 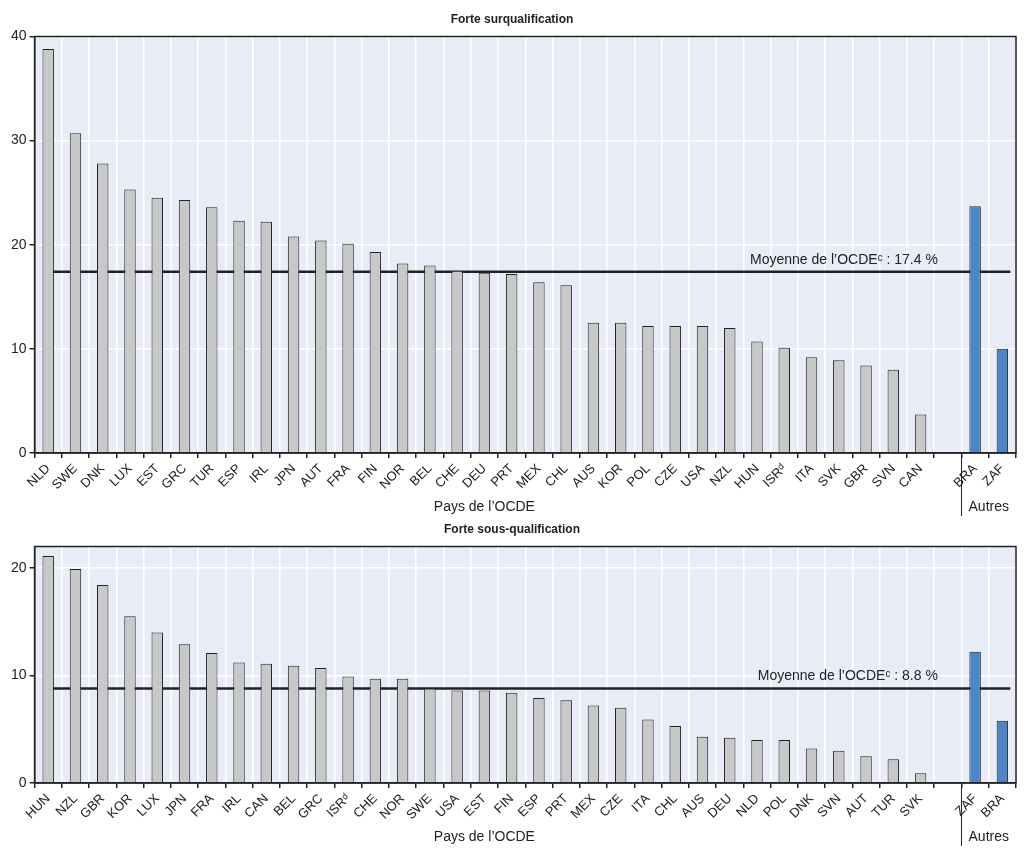 What do you see at coordinates (512, 528) in the screenshot?
I see `chart-title: Forte sous-qualification` at bounding box center [512, 528].